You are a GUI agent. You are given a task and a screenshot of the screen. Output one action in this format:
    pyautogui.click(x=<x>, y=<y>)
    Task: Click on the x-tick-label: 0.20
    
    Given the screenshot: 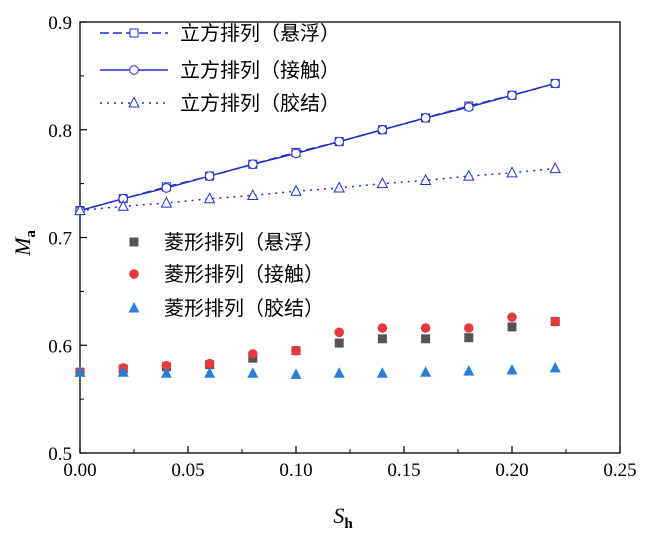 What is the action you would take?
    pyautogui.click(x=511, y=470)
    